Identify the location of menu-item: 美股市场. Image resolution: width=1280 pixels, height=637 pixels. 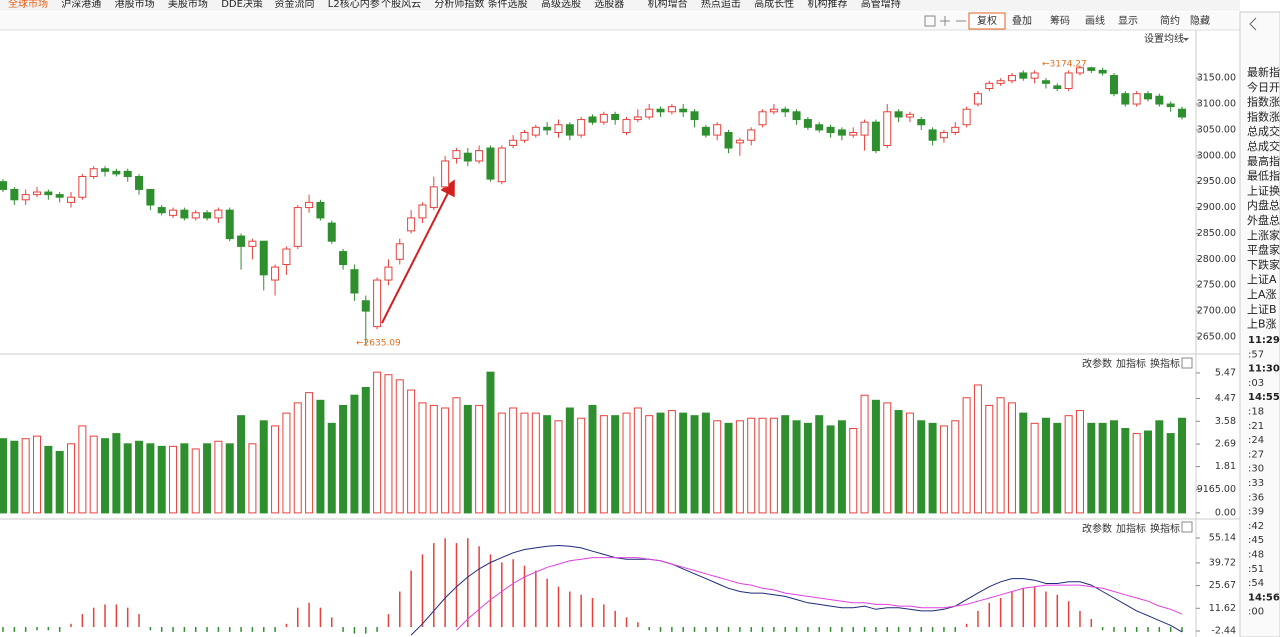
(188, 5).